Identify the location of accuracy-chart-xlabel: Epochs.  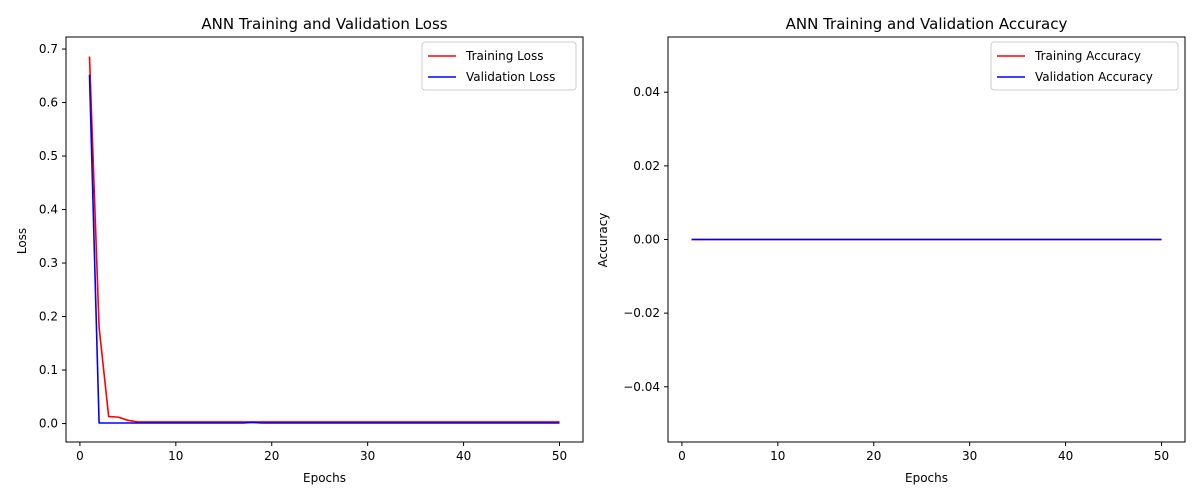
(926, 478).